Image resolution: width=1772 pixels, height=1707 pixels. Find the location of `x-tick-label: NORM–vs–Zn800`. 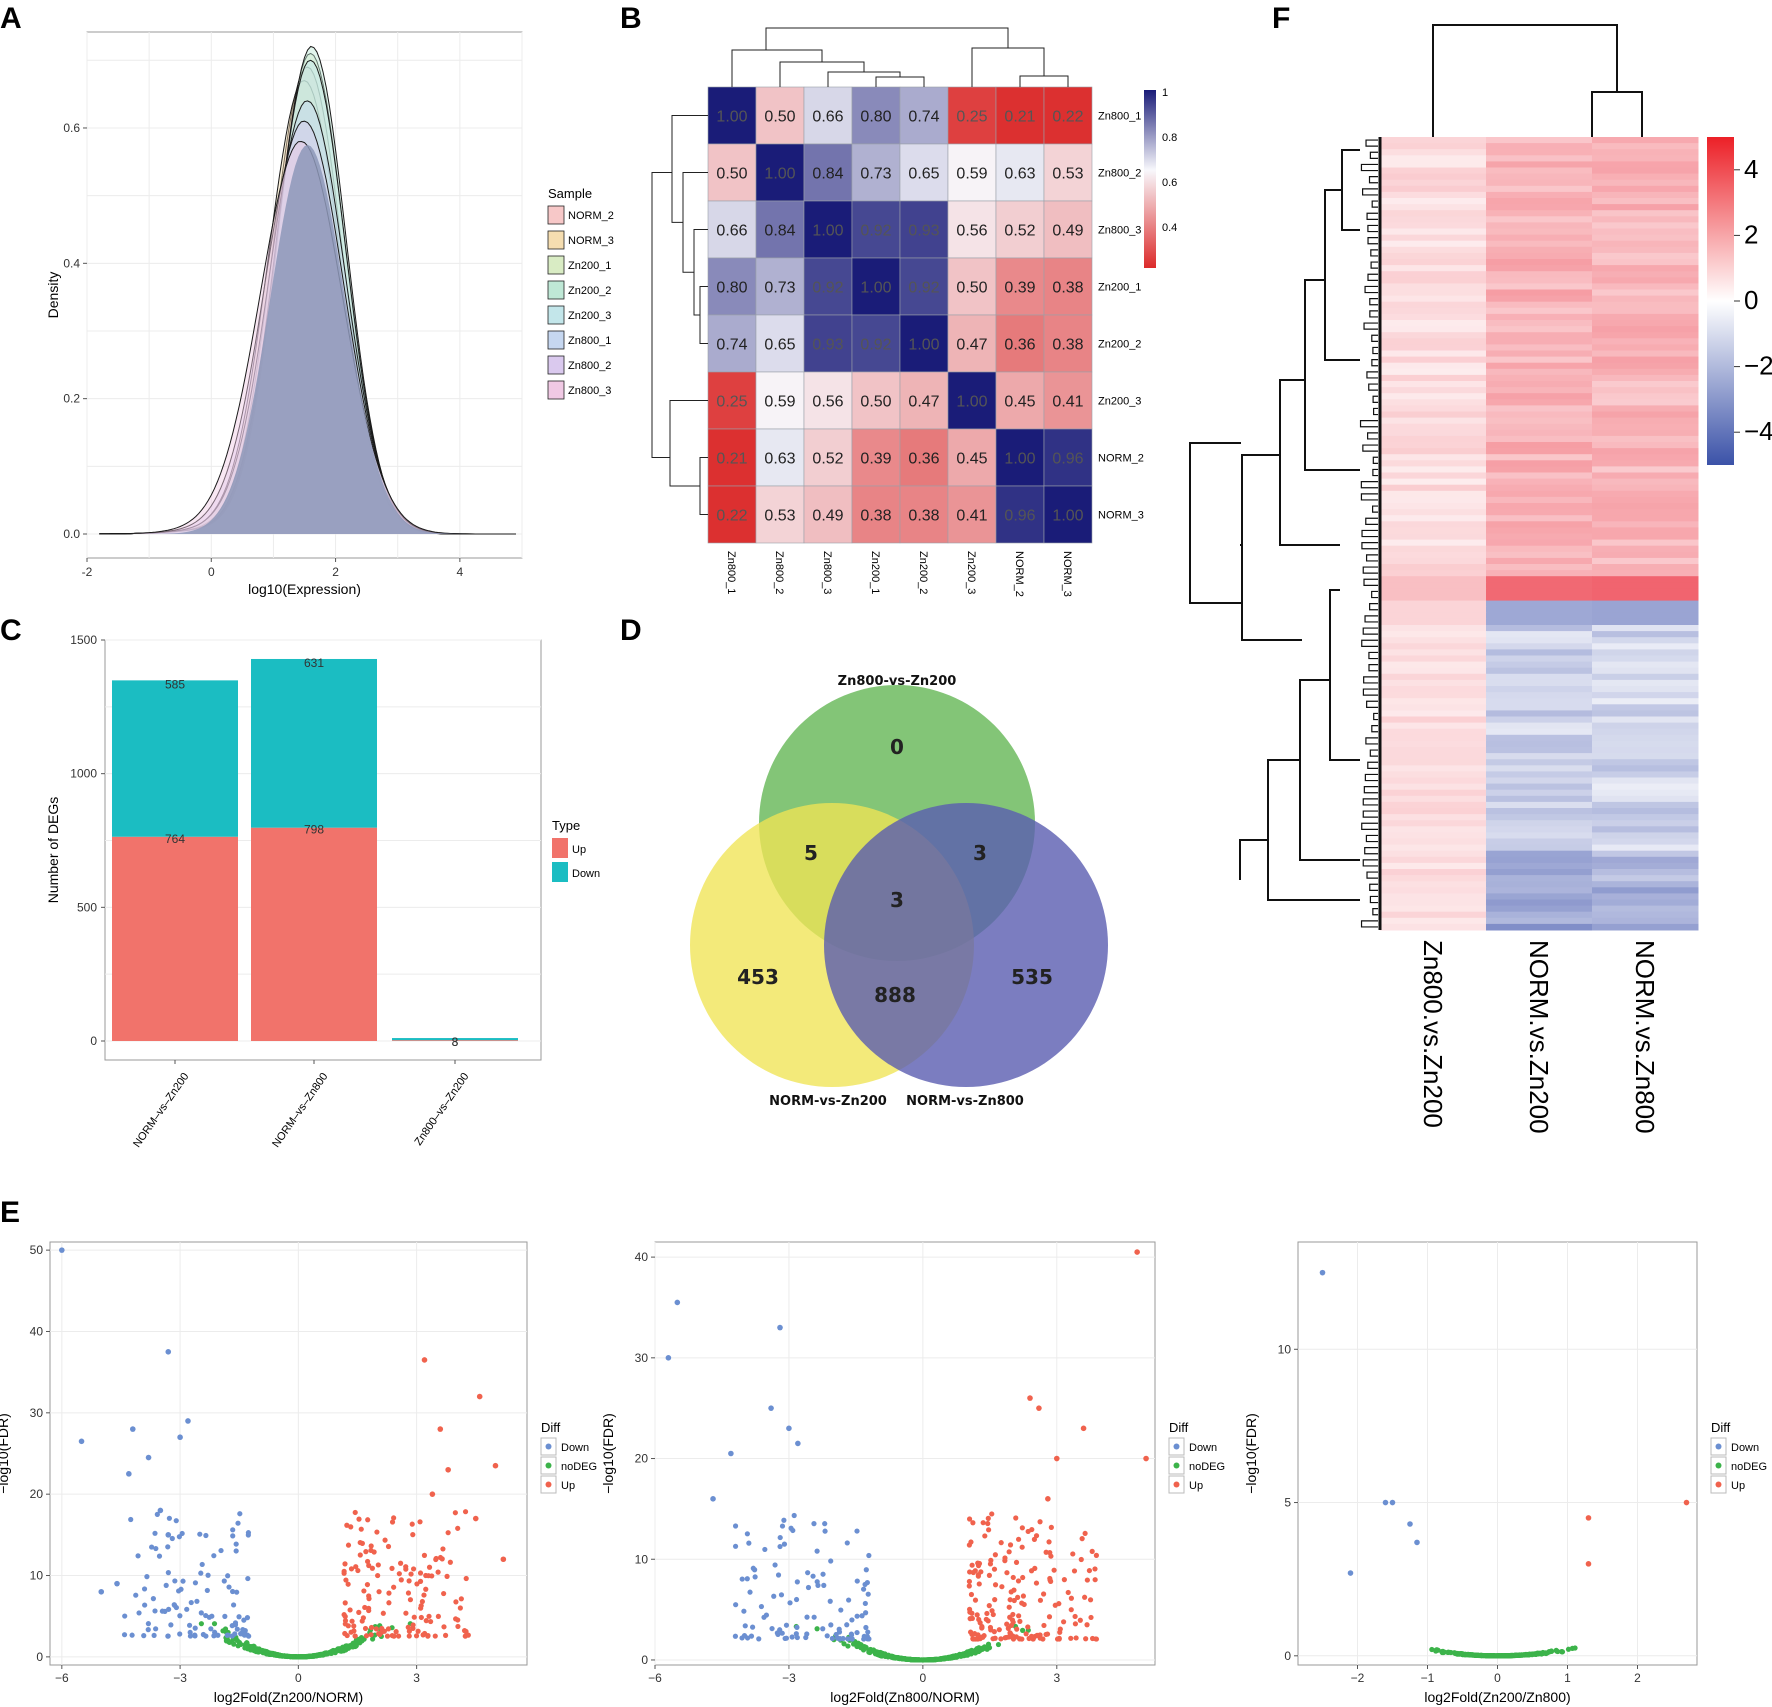

x-tick-label: NORM–vs–Zn800 is located at coordinates (300, 1110).